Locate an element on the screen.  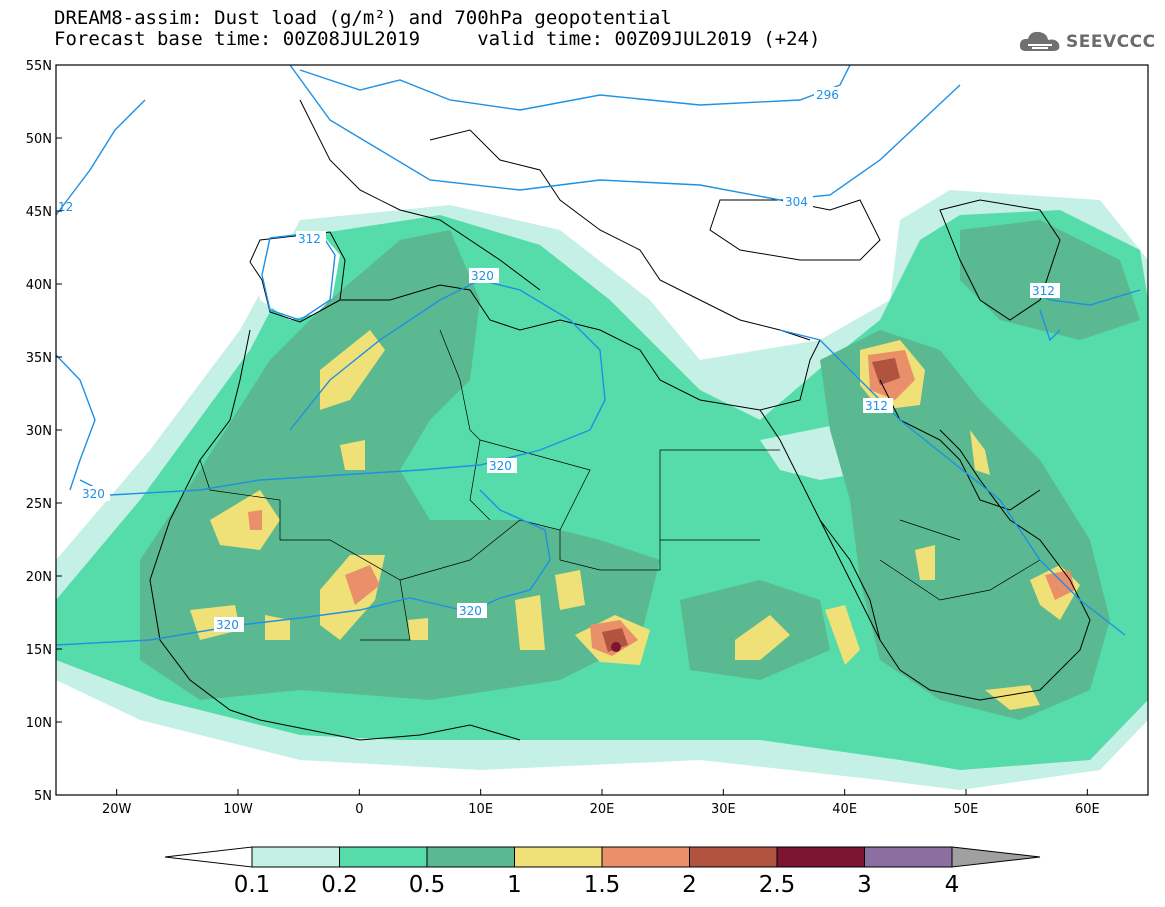
lon-tick-label: 50E is located at coordinates (966, 809).